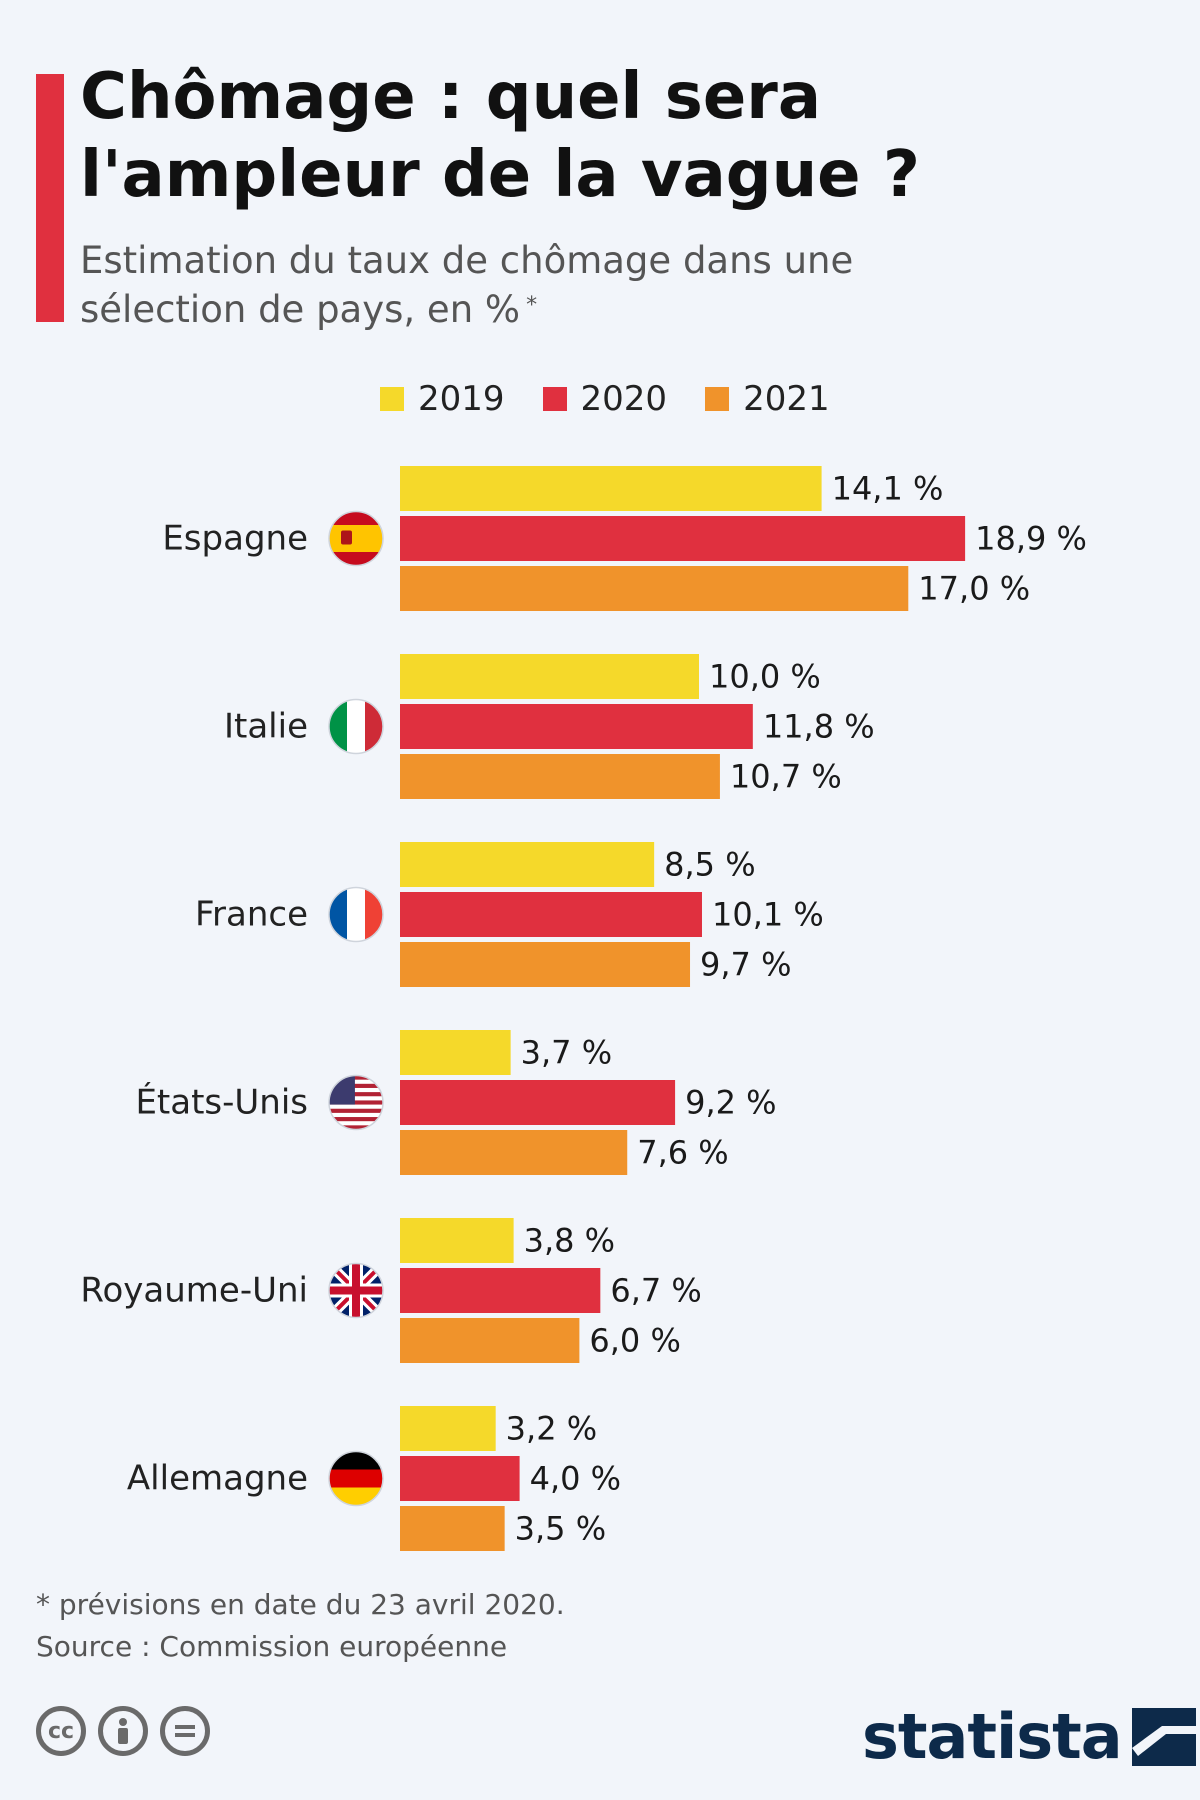 This screenshot has width=1200, height=1800. What do you see at coordinates (356, 914) in the screenshot?
I see `france-flag-icon` at bounding box center [356, 914].